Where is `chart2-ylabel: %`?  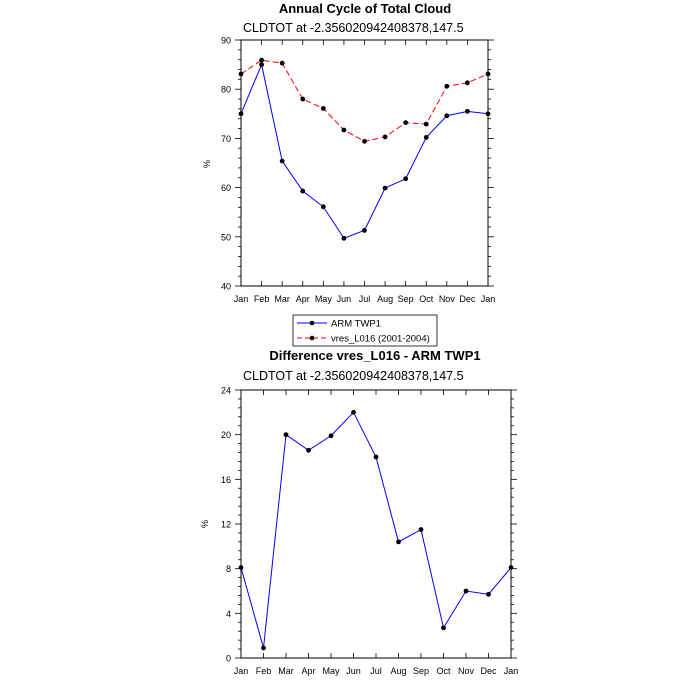
chart2-ylabel: % is located at coordinates (205, 524).